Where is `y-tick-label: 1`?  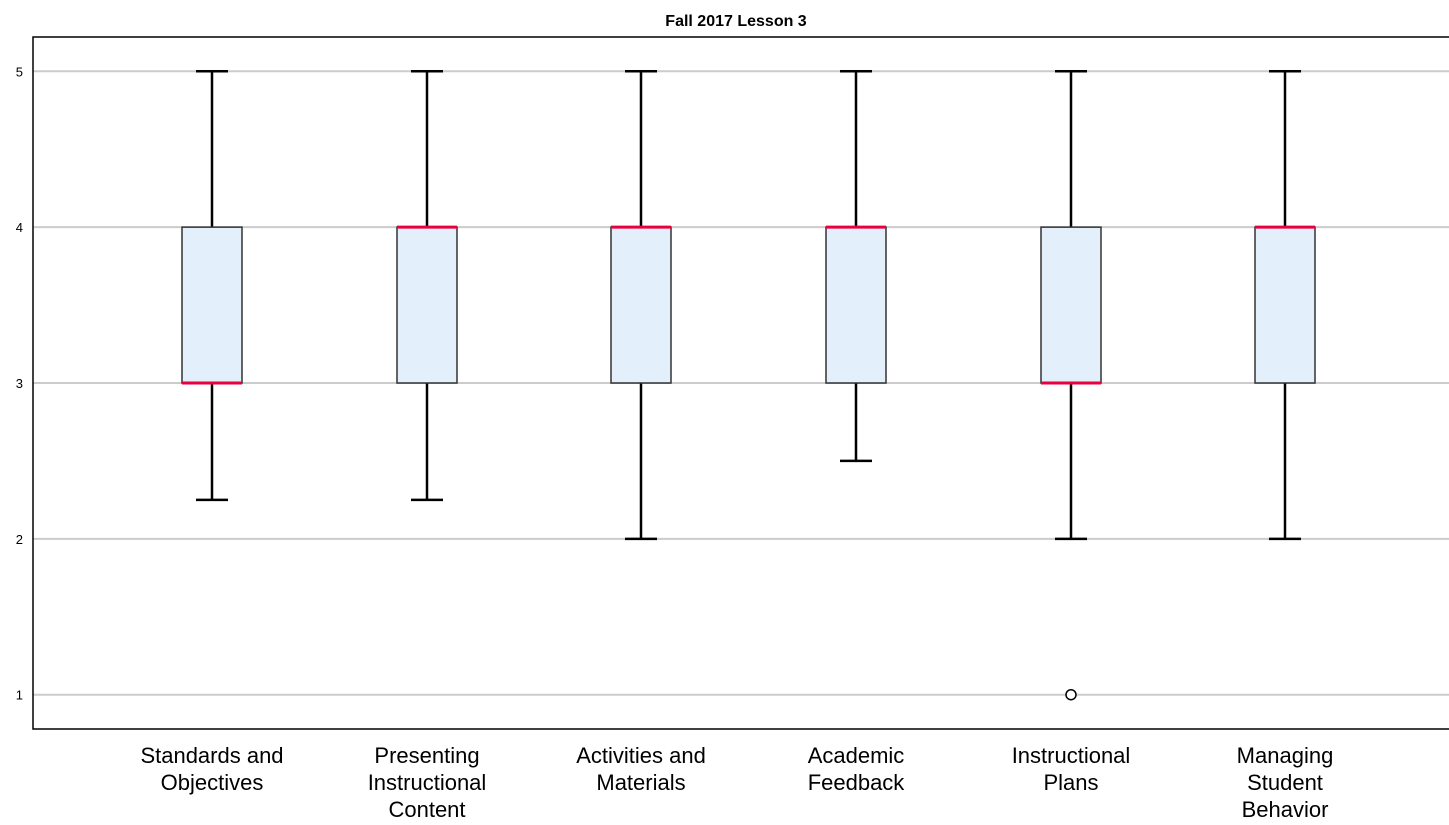 y-tick-label: 1 is located at coordinates (19, 695).